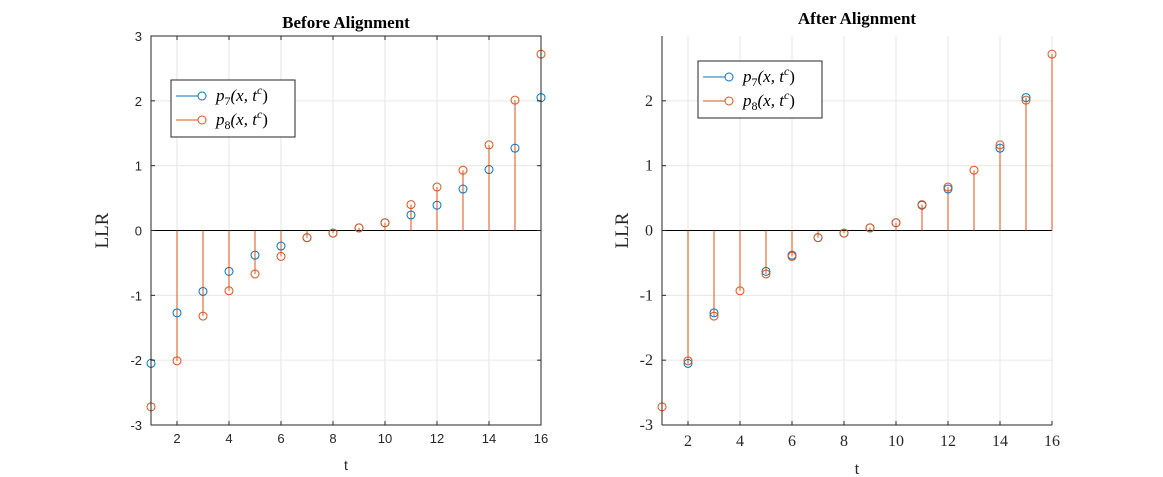 Image resolution: width=1163 pixels, height=477 pixels. I want to click on legend-box, so click(760, 89).